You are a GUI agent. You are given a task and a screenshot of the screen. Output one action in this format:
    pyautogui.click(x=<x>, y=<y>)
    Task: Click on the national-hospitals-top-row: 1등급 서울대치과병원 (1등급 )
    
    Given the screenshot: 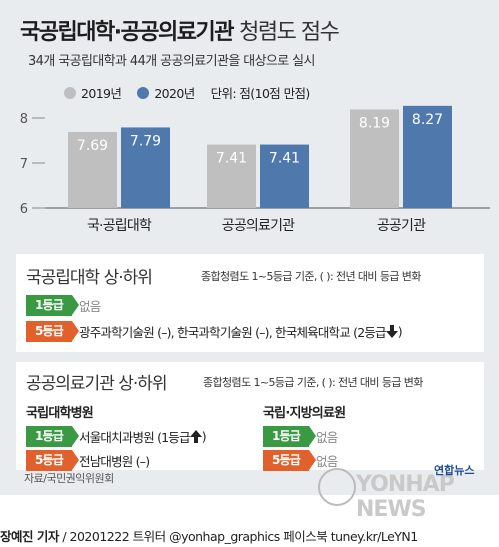 What is the action you would take?
    pyautogui.click(x=116, y=436)
    